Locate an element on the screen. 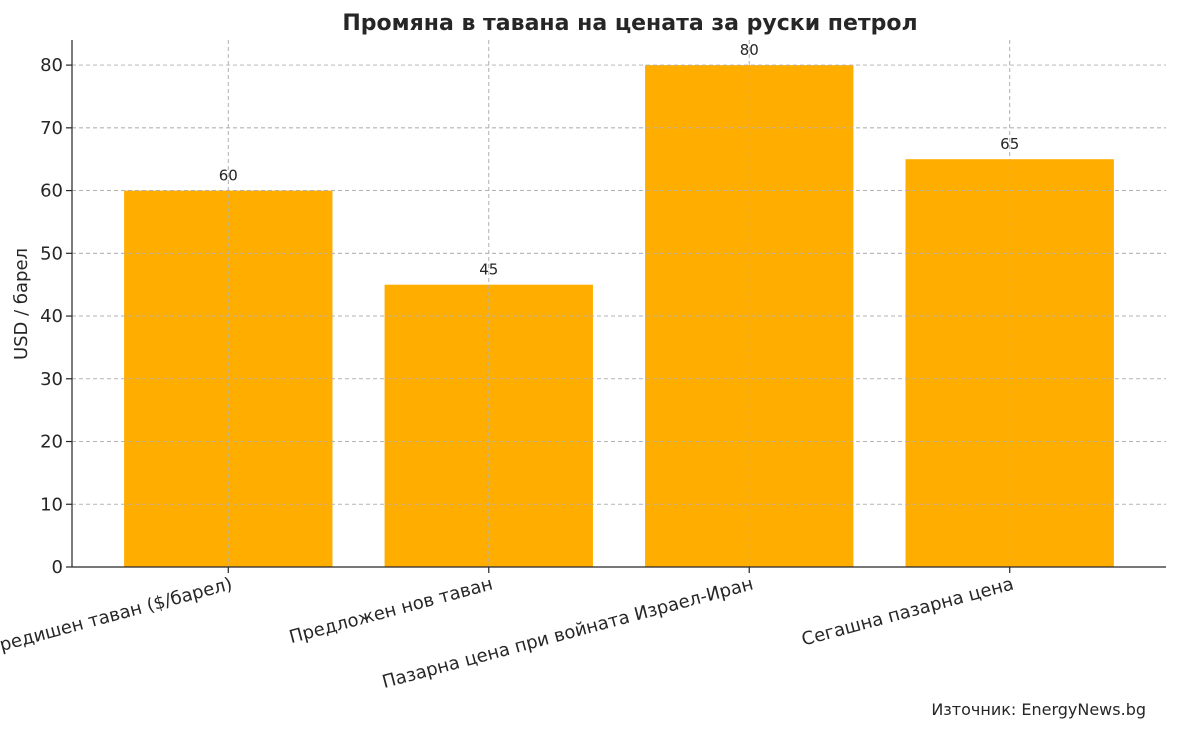 This screenshot has width=1200, height=730. y-tick-label: 10 is located at coordinates (51, 504).